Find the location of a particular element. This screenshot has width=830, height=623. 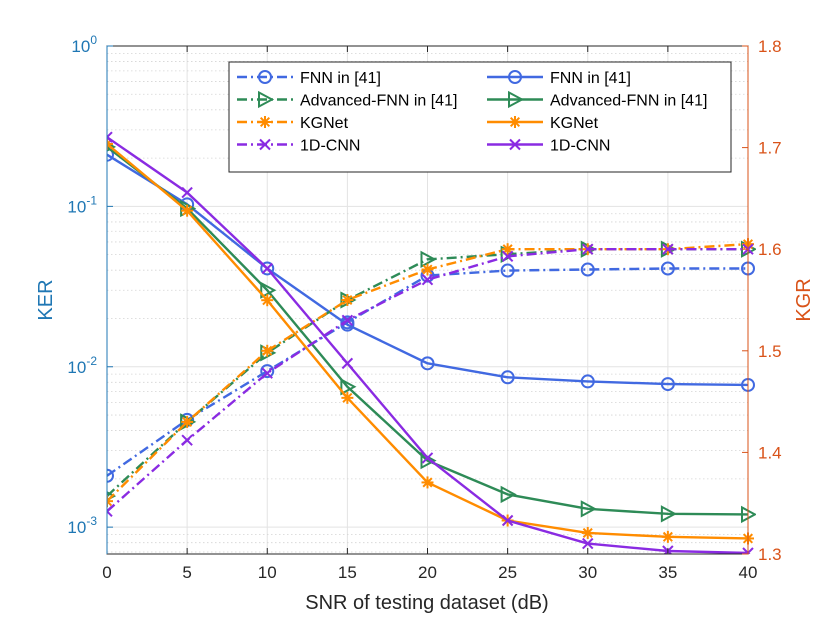

y-left-tick-label: 10⁻² is located at coordinates (82, 365).